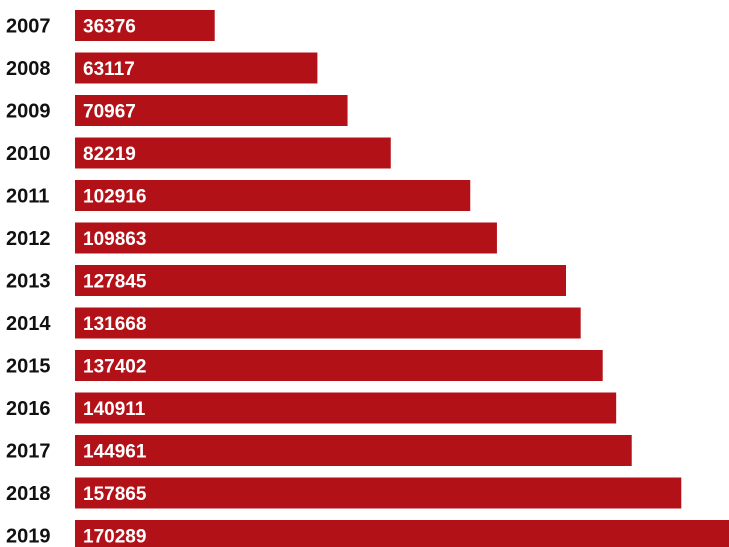  Describe the element at coordinates (115, 494) in the screenshot. I see `data-label: 157865` at that location.